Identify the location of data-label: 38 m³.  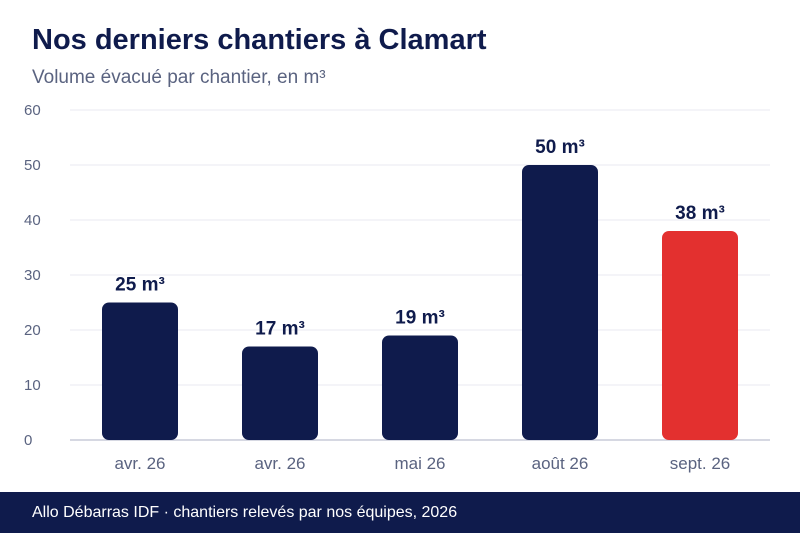
(700, 213).